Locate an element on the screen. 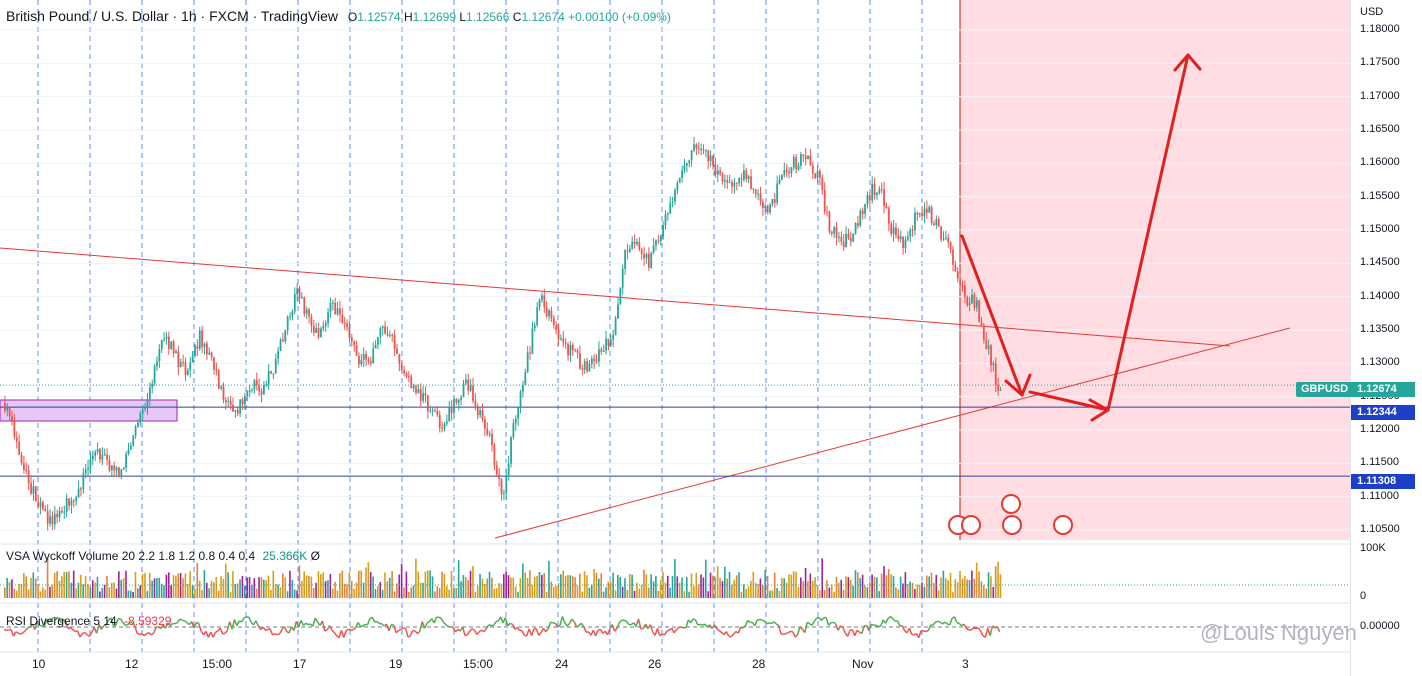 The image size is (1422, 676). uk-flag-icon is located at coordinates (1011, 504).